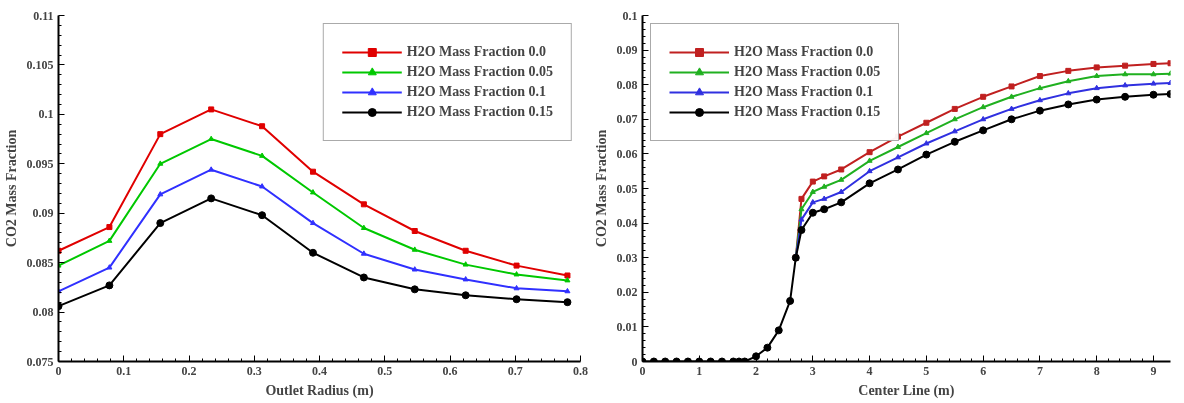  What do you see at coordinates (926, 370) in the screenshot?
I see `x-tick-label: 5` at bounding box center [926, 370].